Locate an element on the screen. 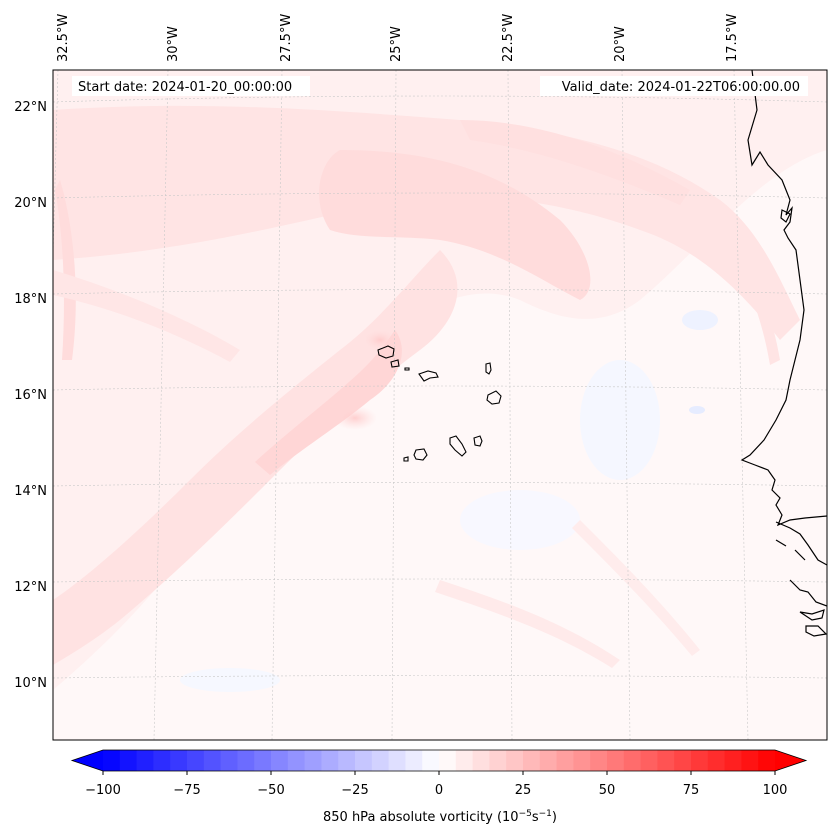 This screenshot has height=839, width=837. colorbar-tick-label: −100 is located at coordinates (103, 790).